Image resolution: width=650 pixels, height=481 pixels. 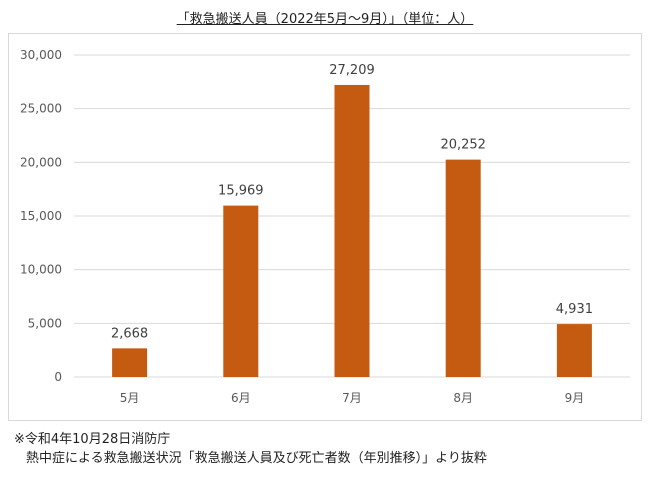 I want to click on chart-title: 「救急搬送人員（2022年5月～9月）」（単位：人）, so click(x=325, y=17).